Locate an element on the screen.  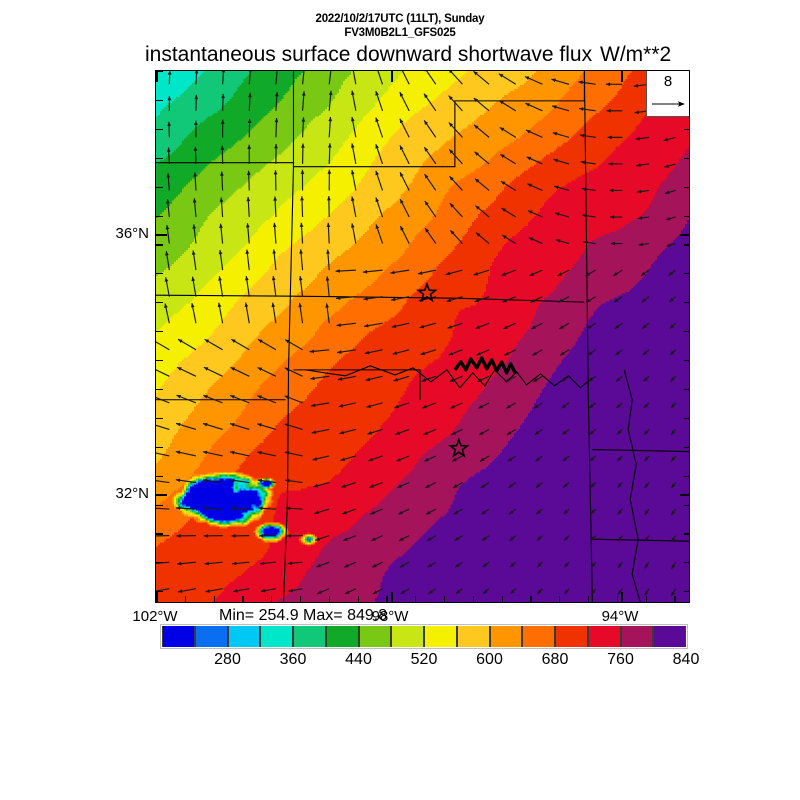
station-star-north is located at coordinates (426, 292).